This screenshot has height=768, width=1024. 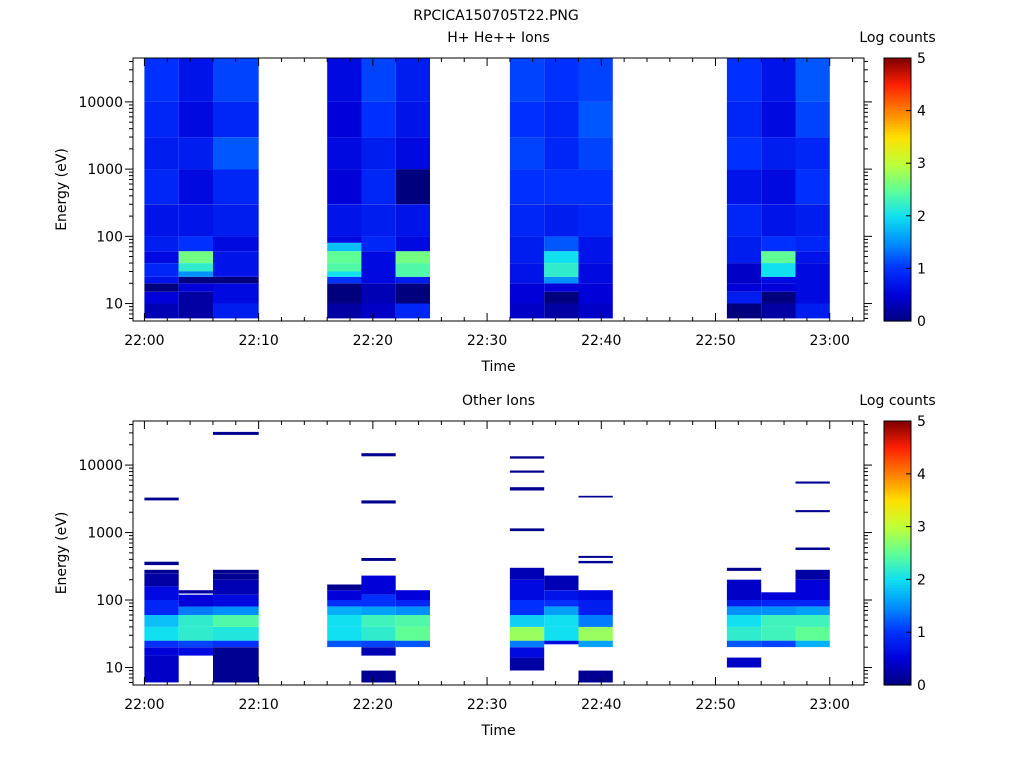 I want to click on y-tick-label: 100, so click(x=109, y=601).